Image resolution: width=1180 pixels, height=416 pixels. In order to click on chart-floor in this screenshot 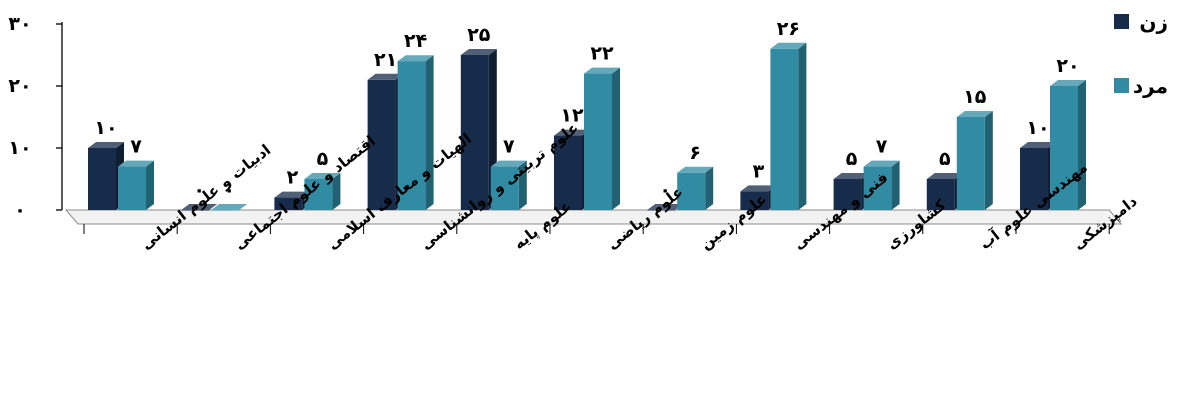, I will do `click(593, 217)`.